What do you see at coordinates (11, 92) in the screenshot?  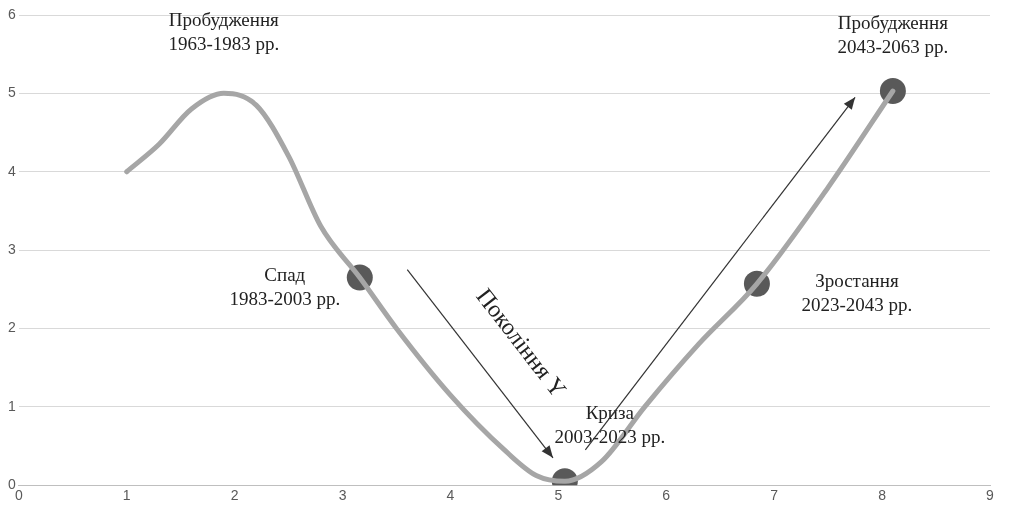 I see `y-tick-label: 5` at bounding box center [11, 92].